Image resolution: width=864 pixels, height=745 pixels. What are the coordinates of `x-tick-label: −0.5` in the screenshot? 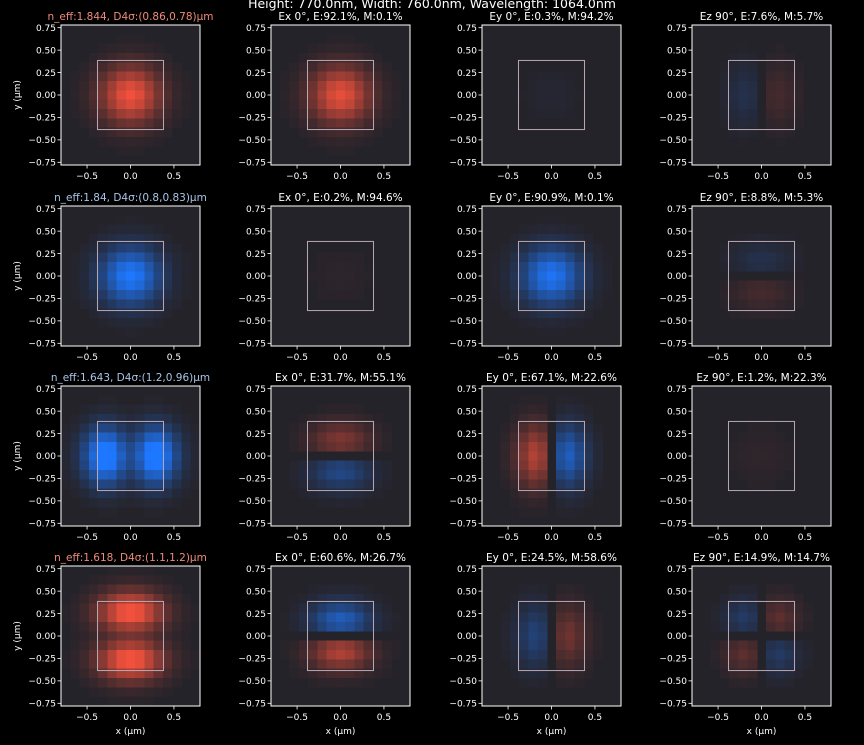 It's located at (87, 718).